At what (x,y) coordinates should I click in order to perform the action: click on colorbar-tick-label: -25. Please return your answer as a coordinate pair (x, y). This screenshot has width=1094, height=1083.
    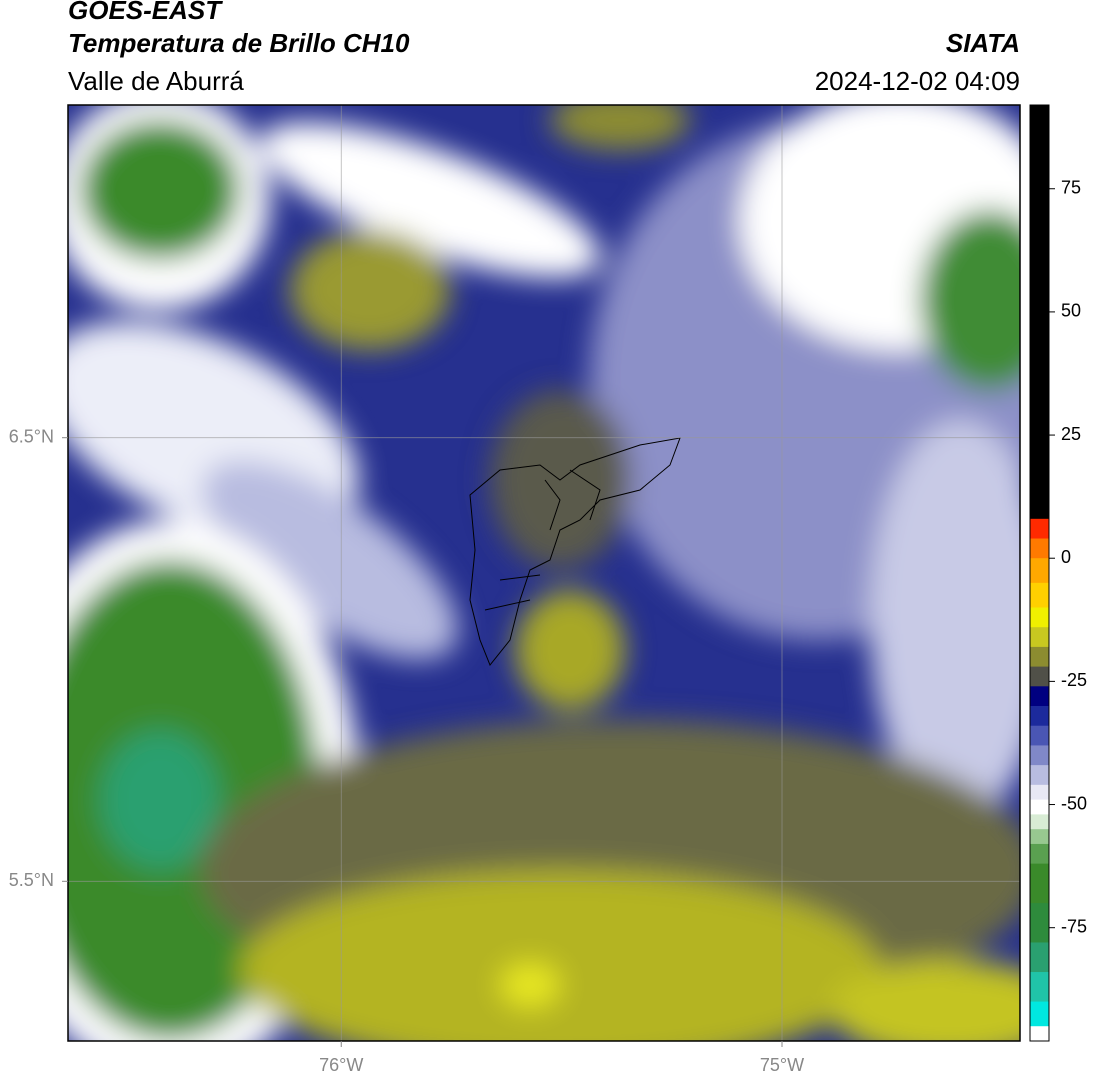
    Looking at the image, I should click on (1074, 680).